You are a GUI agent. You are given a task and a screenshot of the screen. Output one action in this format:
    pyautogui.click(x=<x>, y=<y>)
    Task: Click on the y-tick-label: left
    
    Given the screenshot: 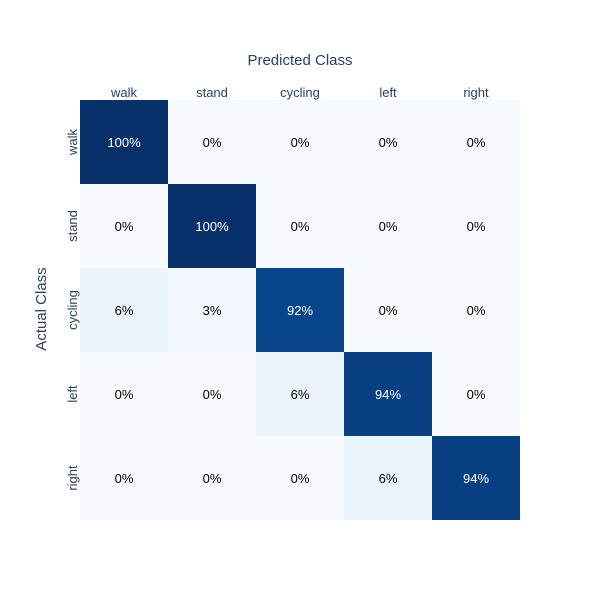 What is the action you would take?
    pyautogui.click(x=72, y=394)
    